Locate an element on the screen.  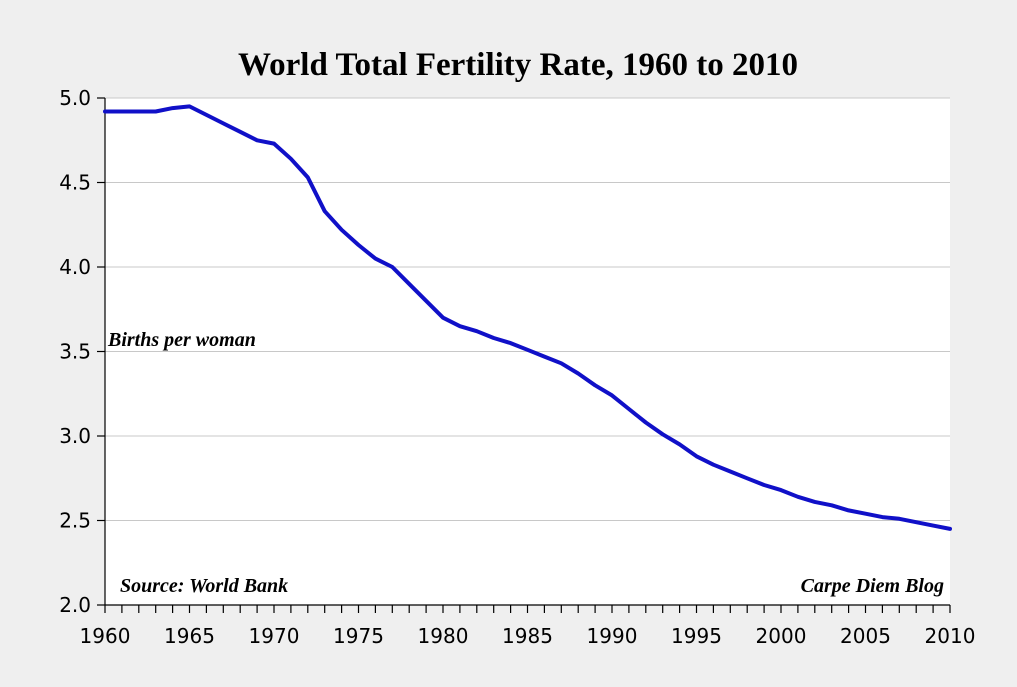
x-tick-label: 1970 is located at coordinates (274, 636).